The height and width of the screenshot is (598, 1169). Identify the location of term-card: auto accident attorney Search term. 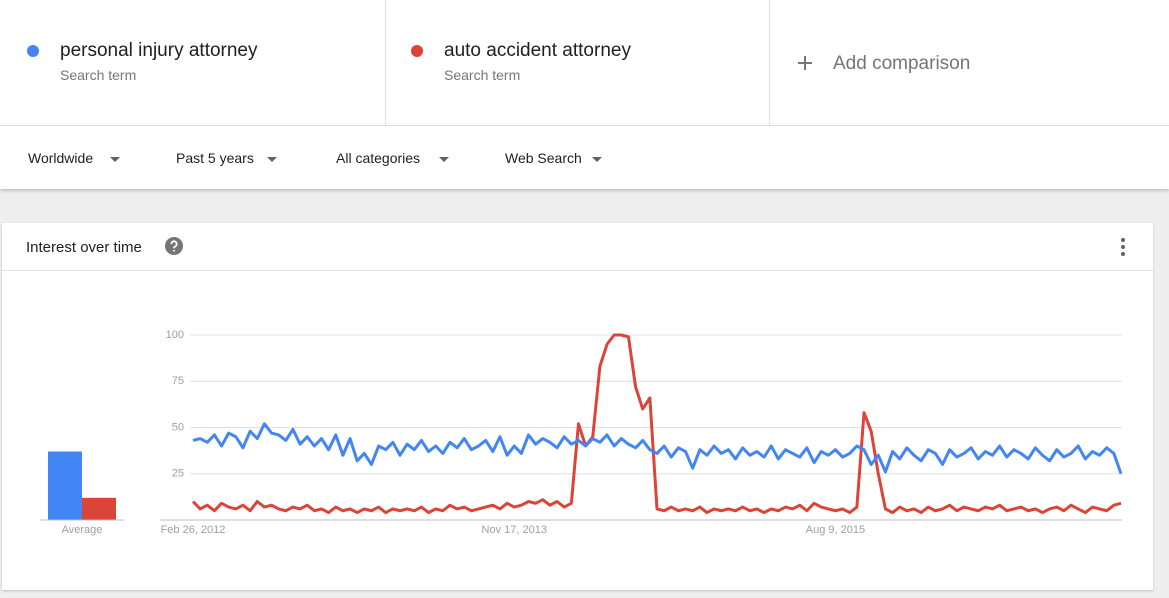
(578, 62).